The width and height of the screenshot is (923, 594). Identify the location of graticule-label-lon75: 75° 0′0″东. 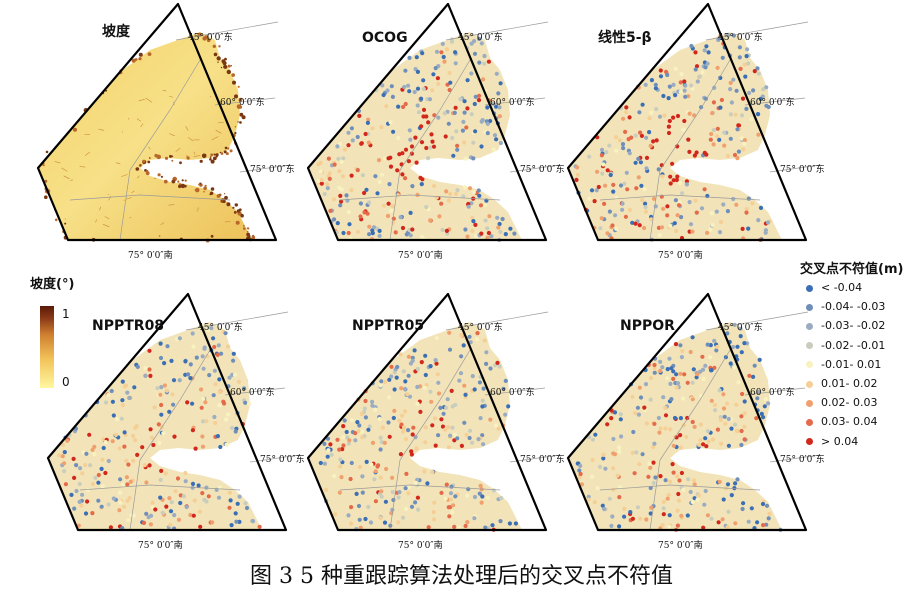
(802, 169).